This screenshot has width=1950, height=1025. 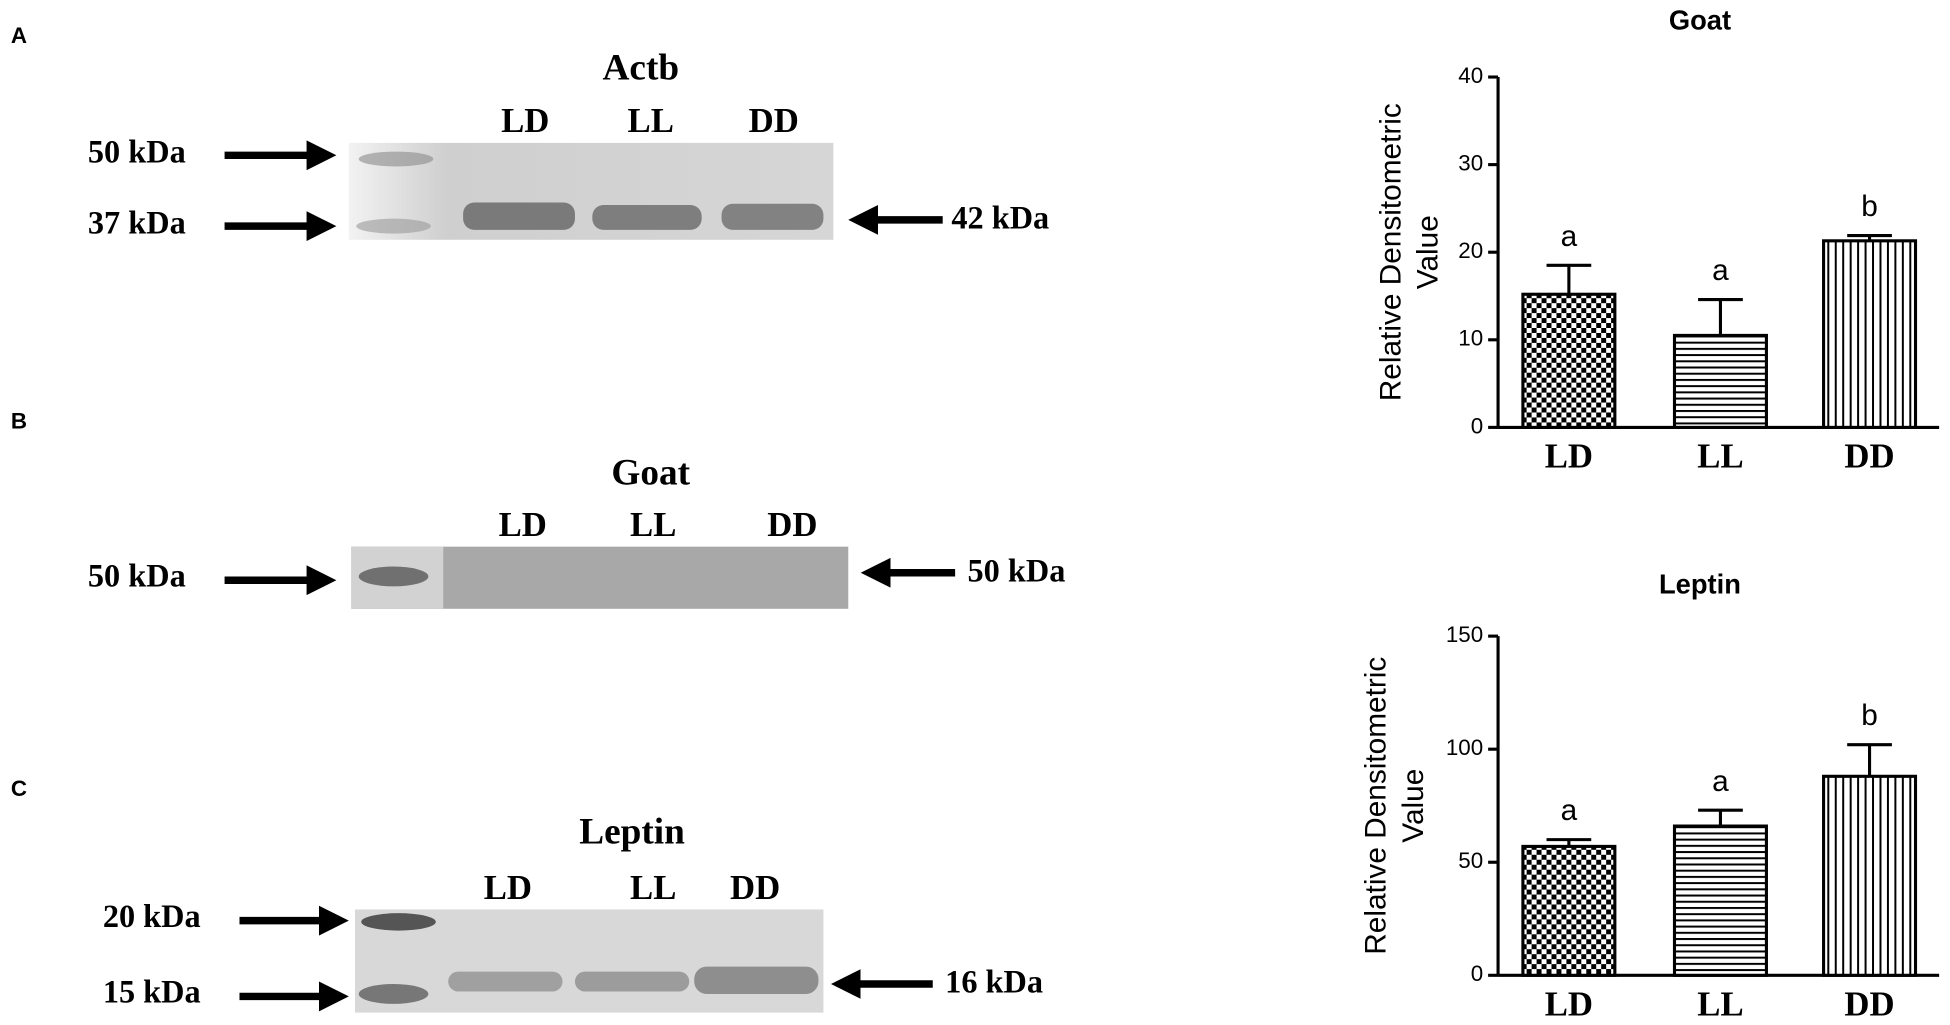 What do you see at coordinates (1000, 218) in the screenshot?
I see `marker-label: 42 kDa` at bounding box center [1000, 218].